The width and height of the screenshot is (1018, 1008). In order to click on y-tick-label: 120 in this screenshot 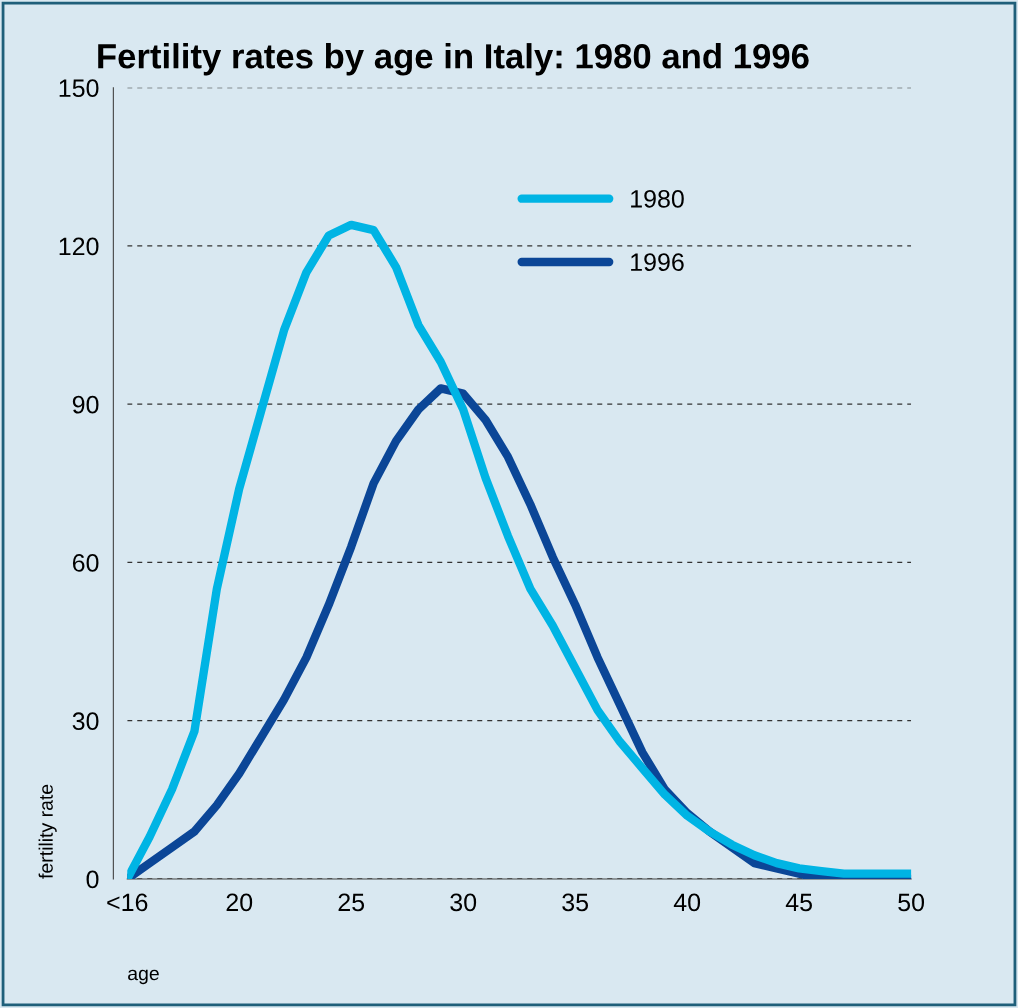, I will do `click(79, 246)`.